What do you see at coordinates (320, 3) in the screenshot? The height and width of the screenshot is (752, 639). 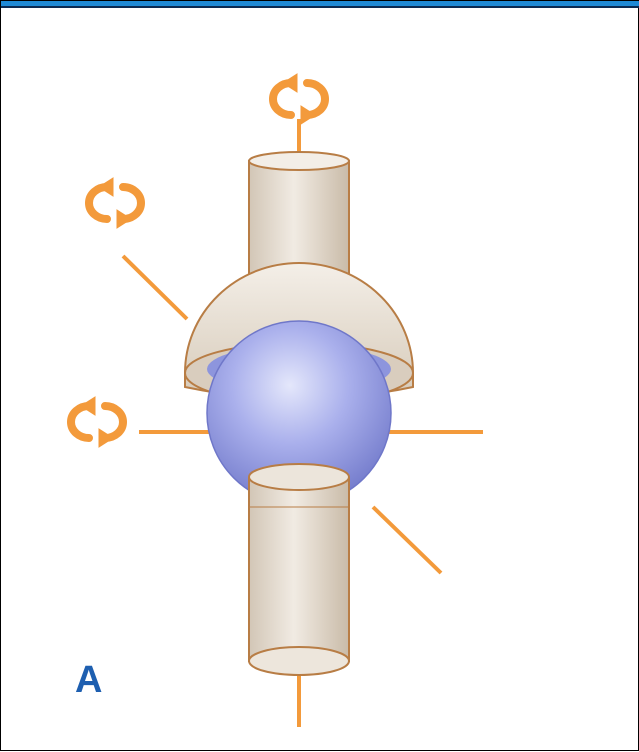 I see `top-accent-bar` at bounding box center [320, 3].